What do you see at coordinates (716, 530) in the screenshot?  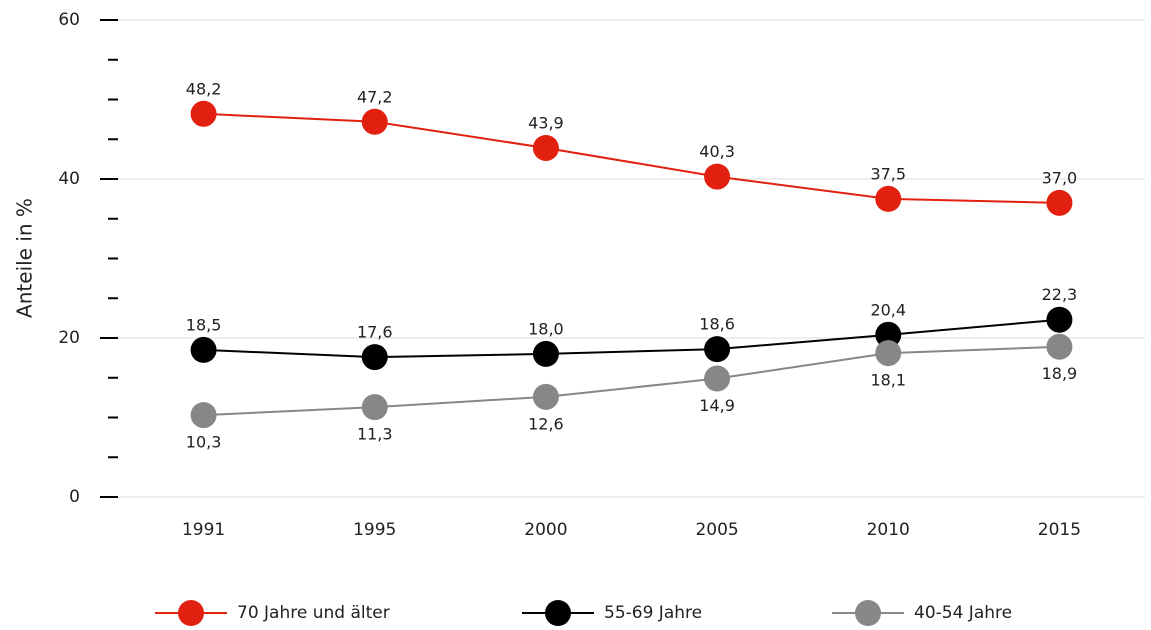 I see `x-tick-label: 2005` at bounding box center [716, 530].